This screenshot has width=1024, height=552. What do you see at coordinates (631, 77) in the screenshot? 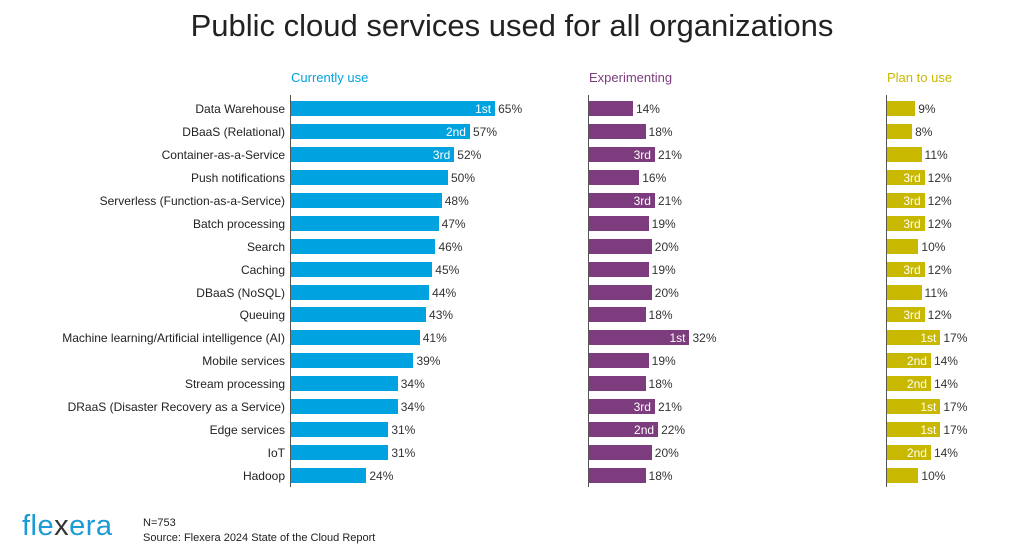
I see `column-header: Experimenting` at bounding box center [631, 77].